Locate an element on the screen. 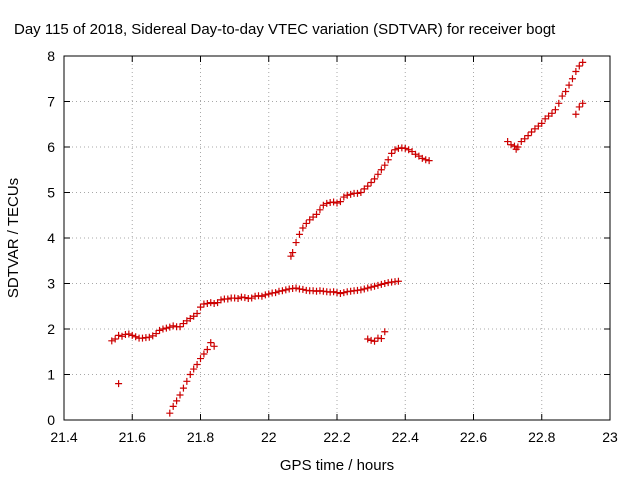 Image resolution: width=640 pixels, height=480 pixels. series-isolated is located at coordinates (252, 358).